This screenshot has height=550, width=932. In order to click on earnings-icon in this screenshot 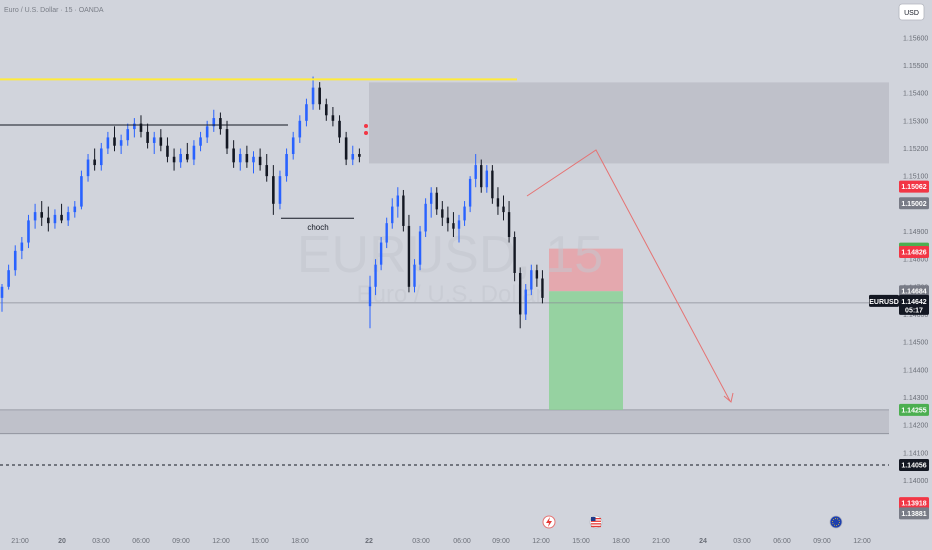, I will do `click(549, 522)`.